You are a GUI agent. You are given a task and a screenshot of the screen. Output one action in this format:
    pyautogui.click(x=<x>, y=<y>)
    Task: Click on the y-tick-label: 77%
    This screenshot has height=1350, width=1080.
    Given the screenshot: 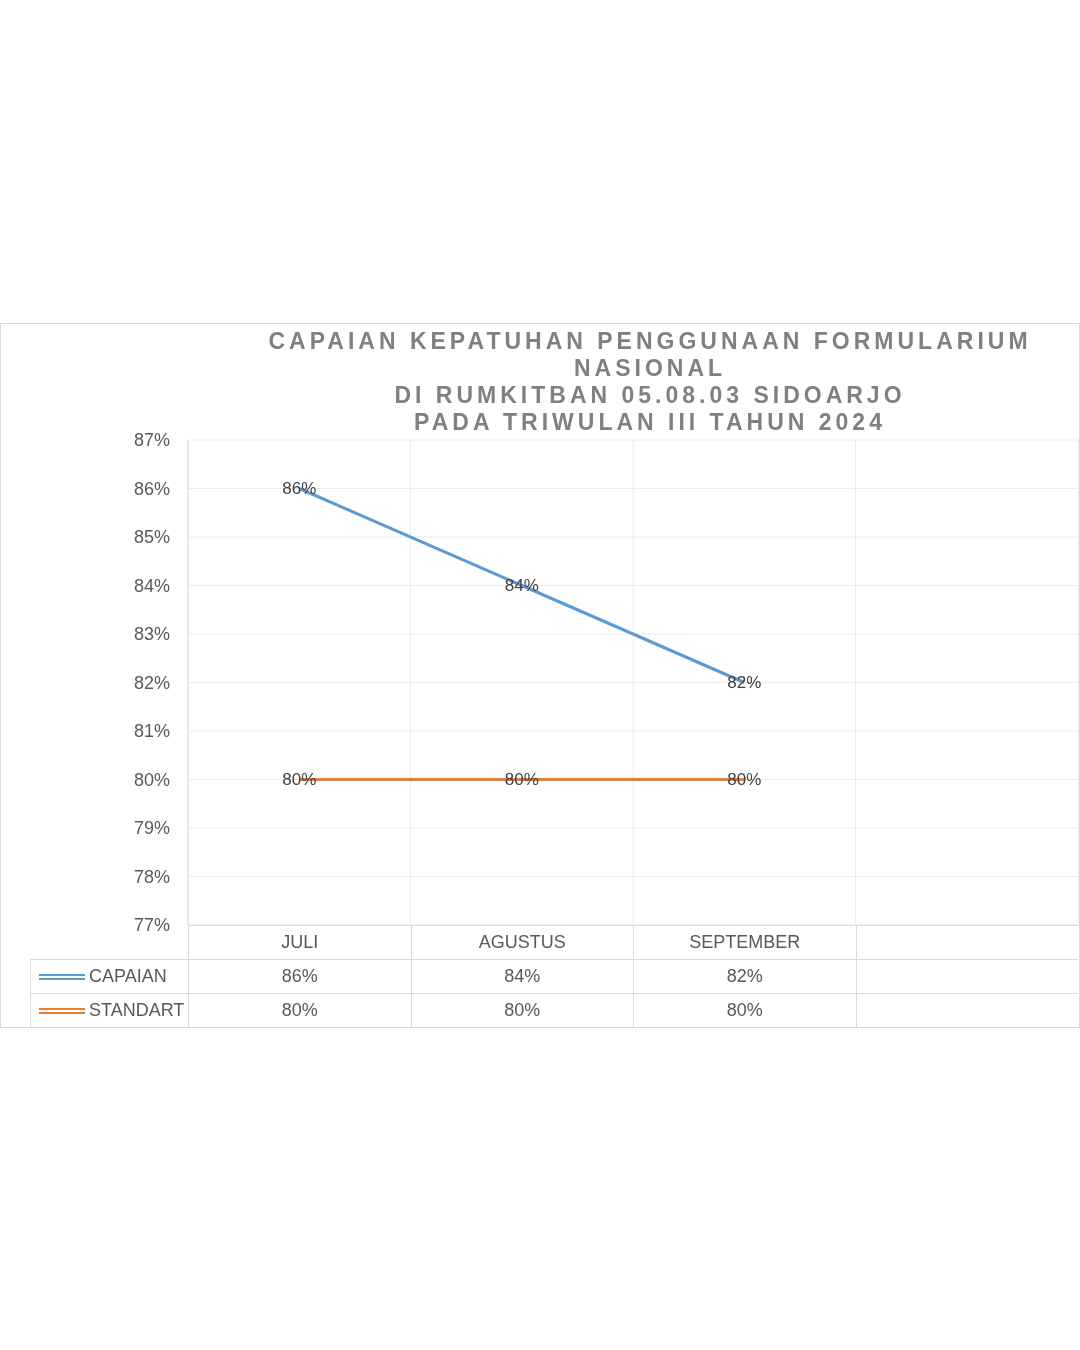 What is the action you would take?
    pyautogui.click(x=151, y=925)
    